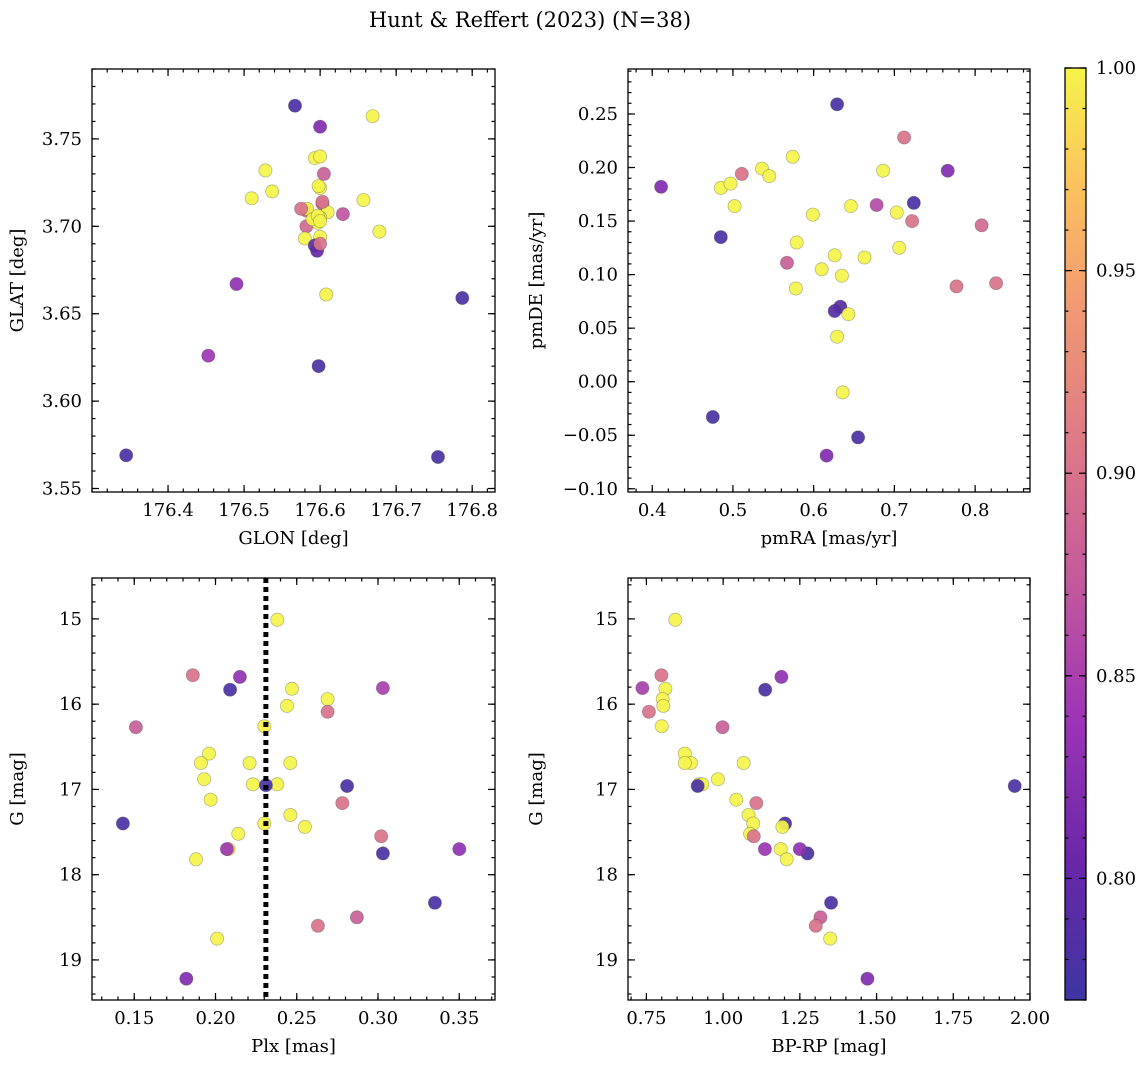 Image resolution: width=1148 pixels, height=1068 pixels. I want to click on colorbar-tick-label: 0.80, so click(1116, 878).